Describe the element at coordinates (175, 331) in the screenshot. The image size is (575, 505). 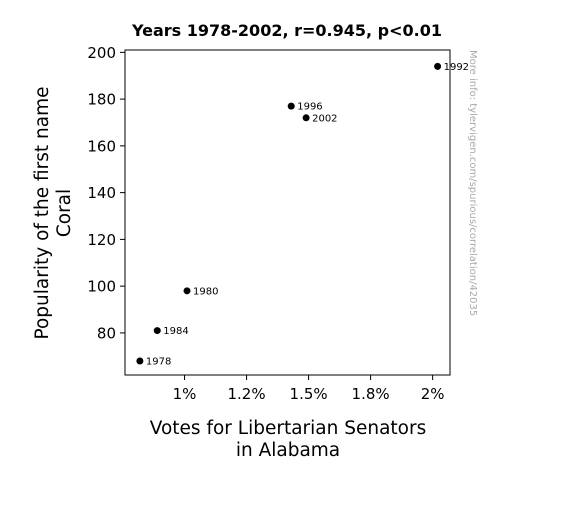
I see `data-point-label: 1984` at that location.